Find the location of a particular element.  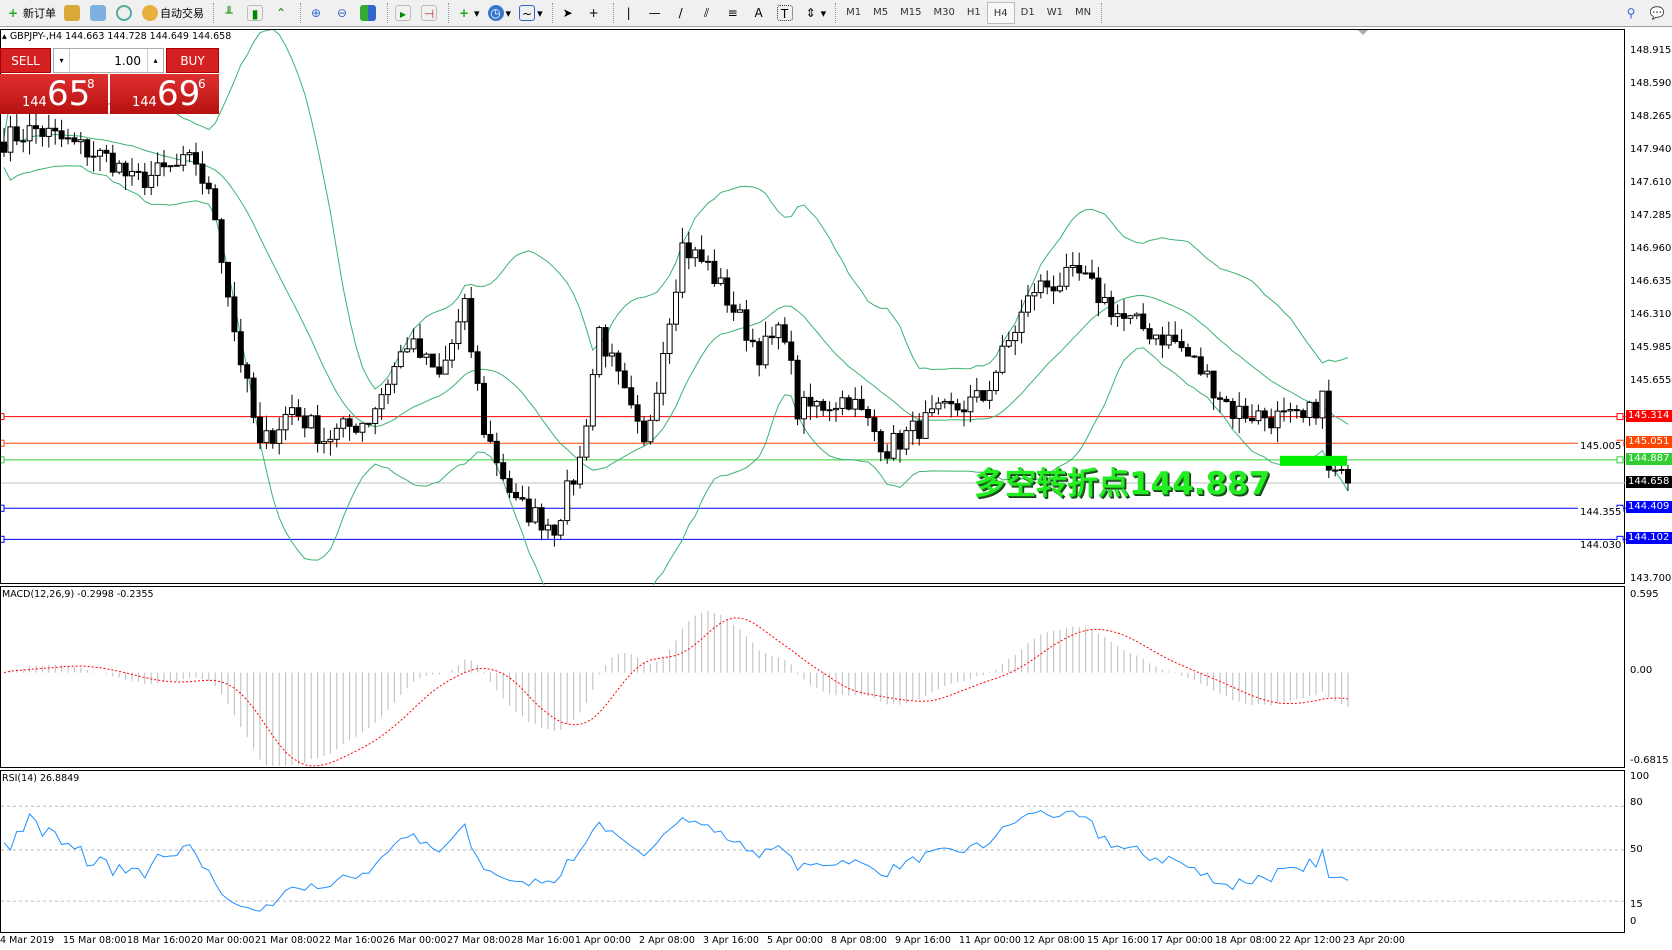

timeframe-m1: M1 is located at coordinates (854, 12).